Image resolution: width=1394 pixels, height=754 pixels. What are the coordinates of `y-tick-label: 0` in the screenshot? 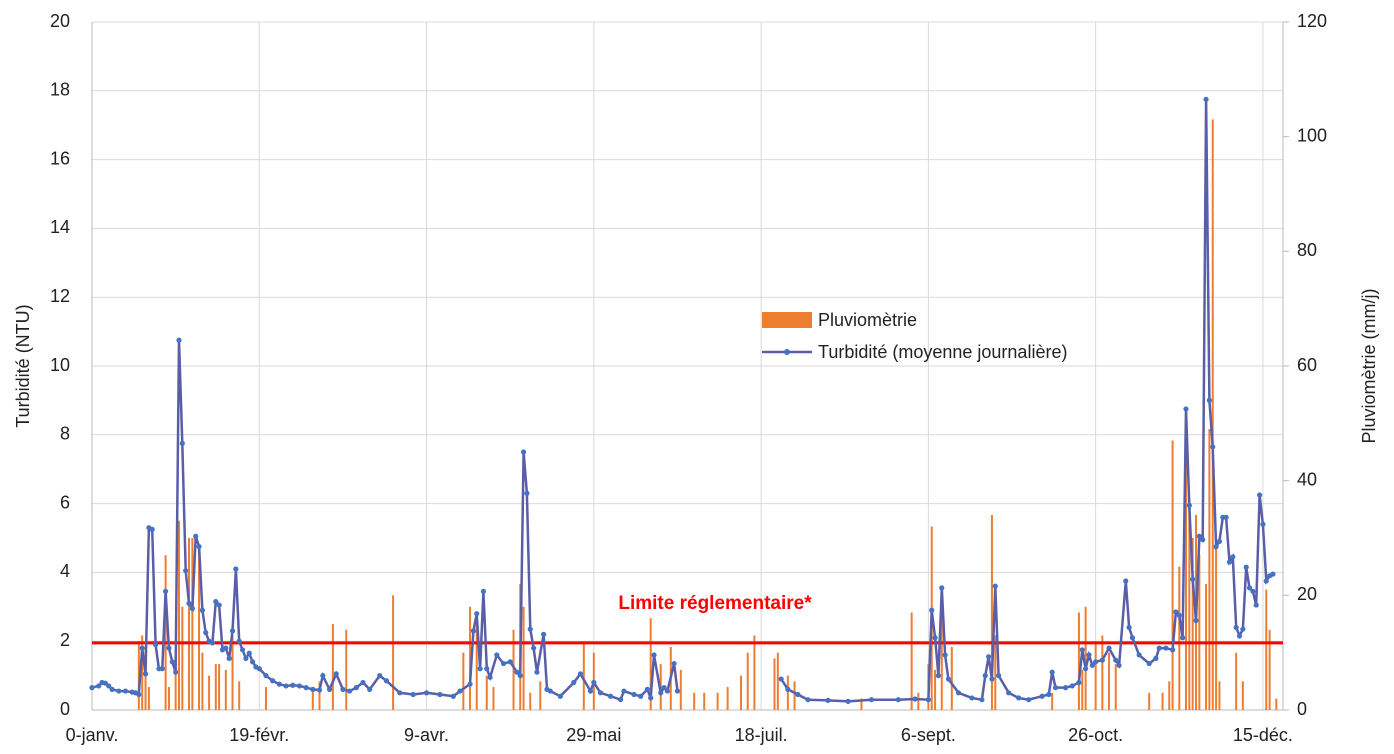 It's located at (65, 709).